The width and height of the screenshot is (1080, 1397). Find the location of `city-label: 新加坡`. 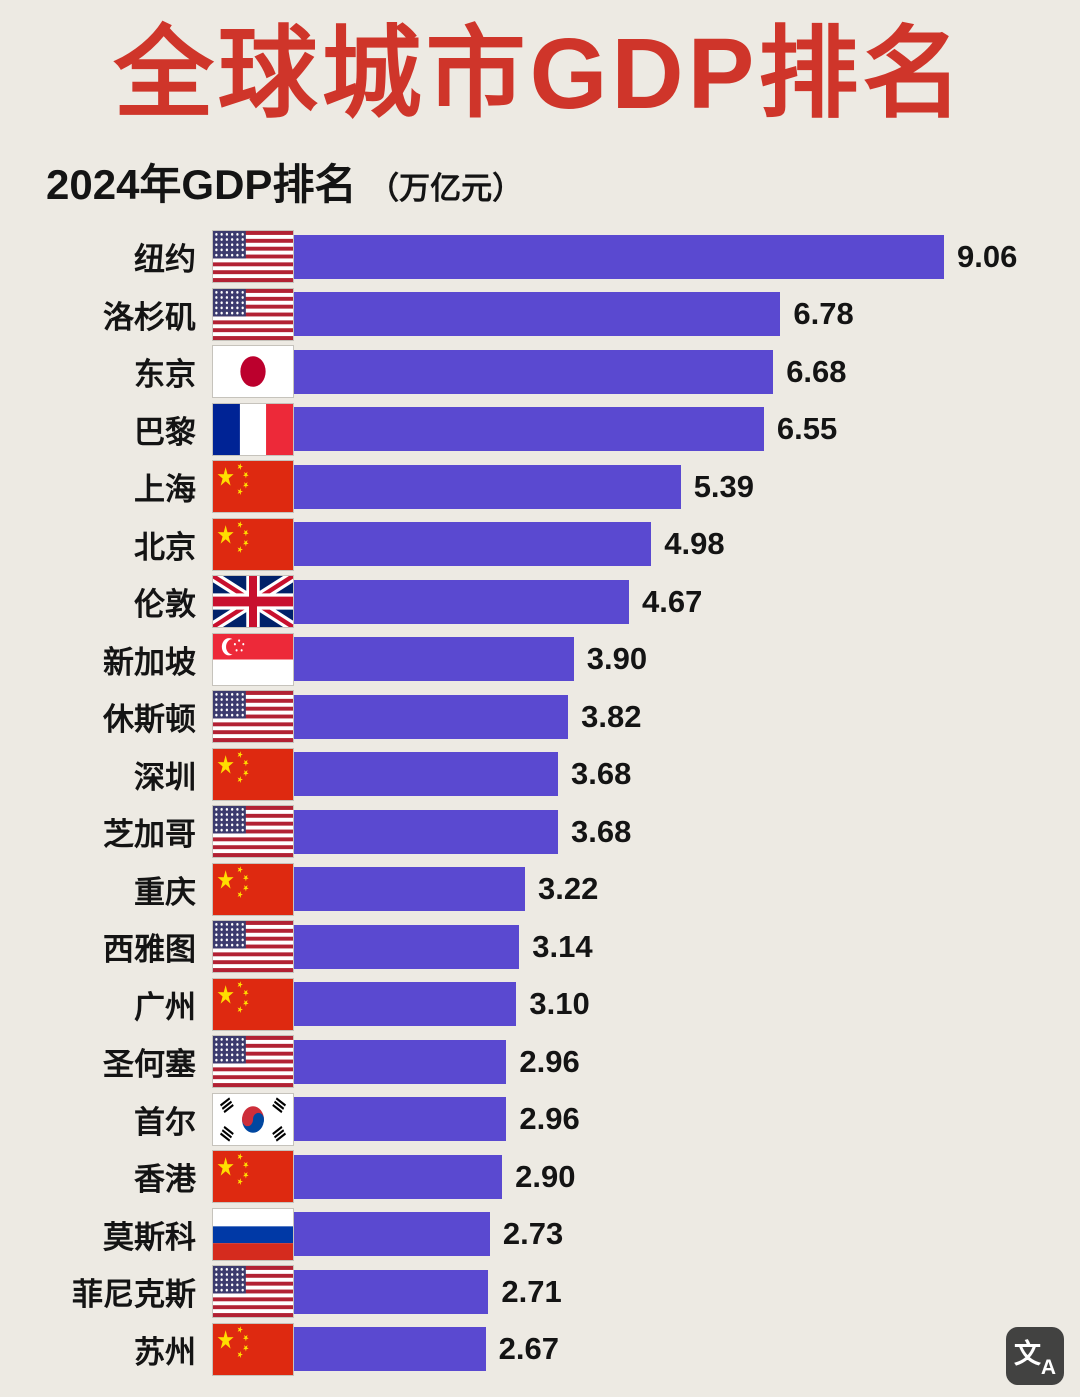

city-label: 新加坡 is located at coordinates (149, 662).